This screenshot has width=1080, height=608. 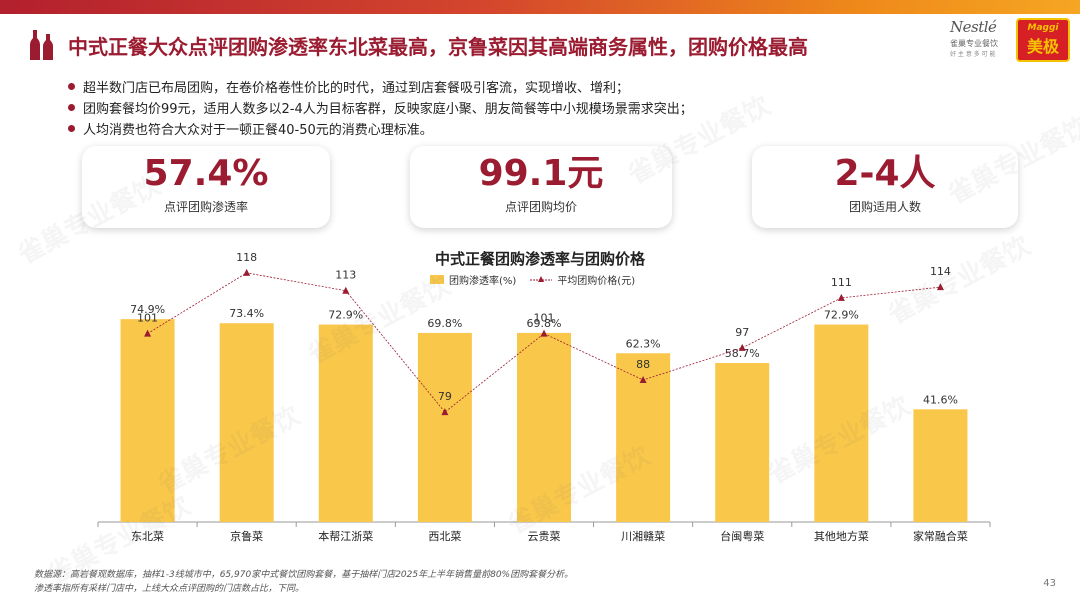 I want to click on x-tick-label: 本帮江浙菜, so click(x=345, y=536).